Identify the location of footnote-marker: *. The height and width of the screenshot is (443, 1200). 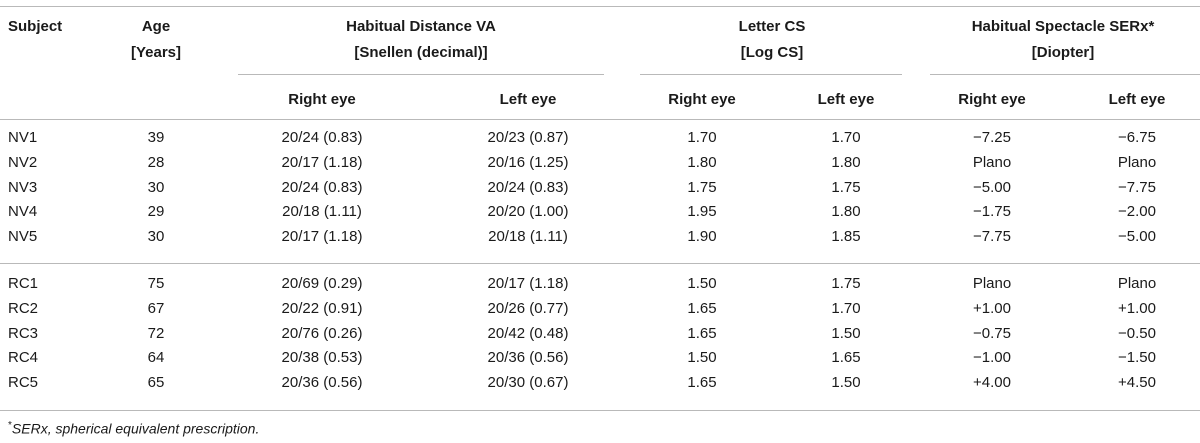
(10, 425).